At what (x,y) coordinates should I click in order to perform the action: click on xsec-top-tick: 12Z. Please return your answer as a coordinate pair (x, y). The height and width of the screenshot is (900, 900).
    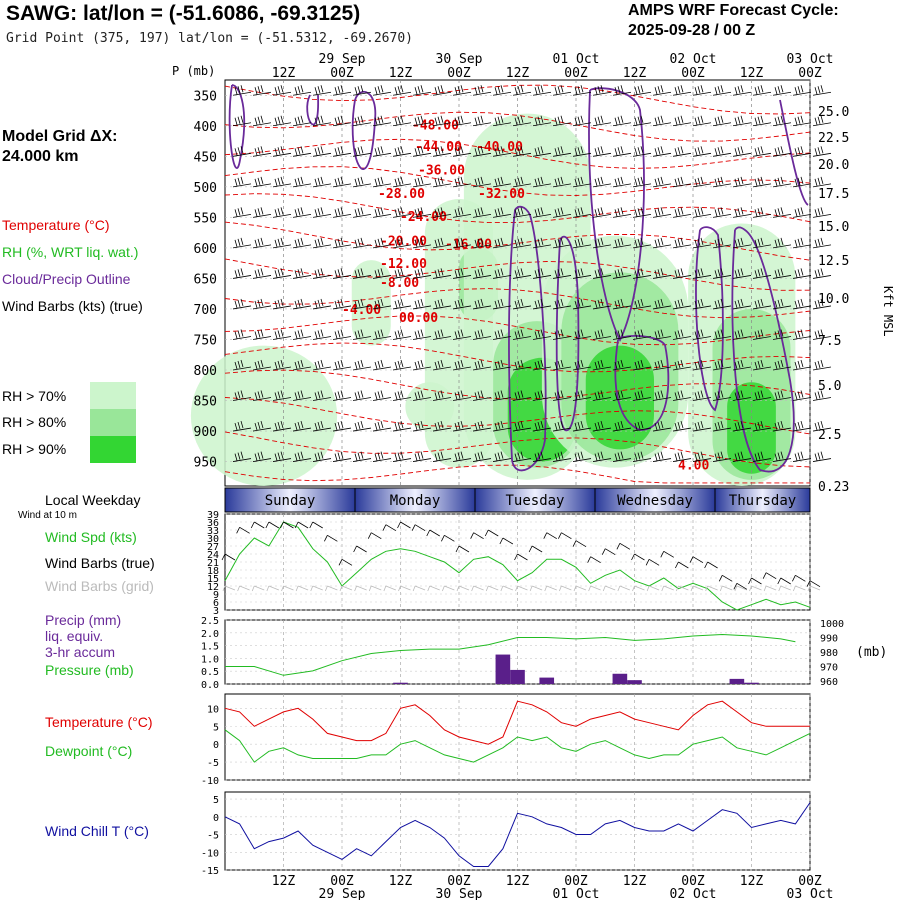
    Looking at the image, I should click on (401, 73).